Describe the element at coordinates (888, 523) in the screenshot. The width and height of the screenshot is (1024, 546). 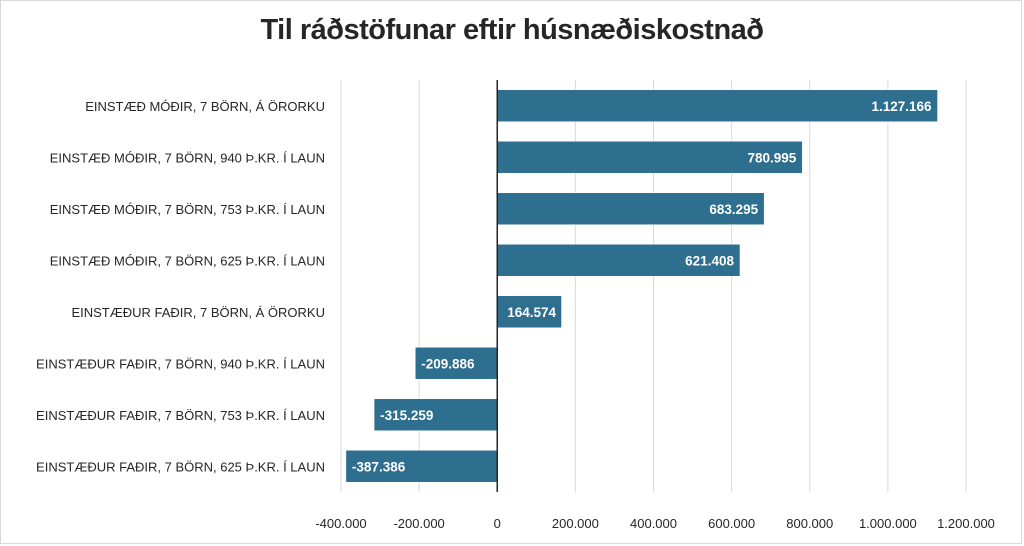
I see `x-tick-label: 1.000.000` at that location.